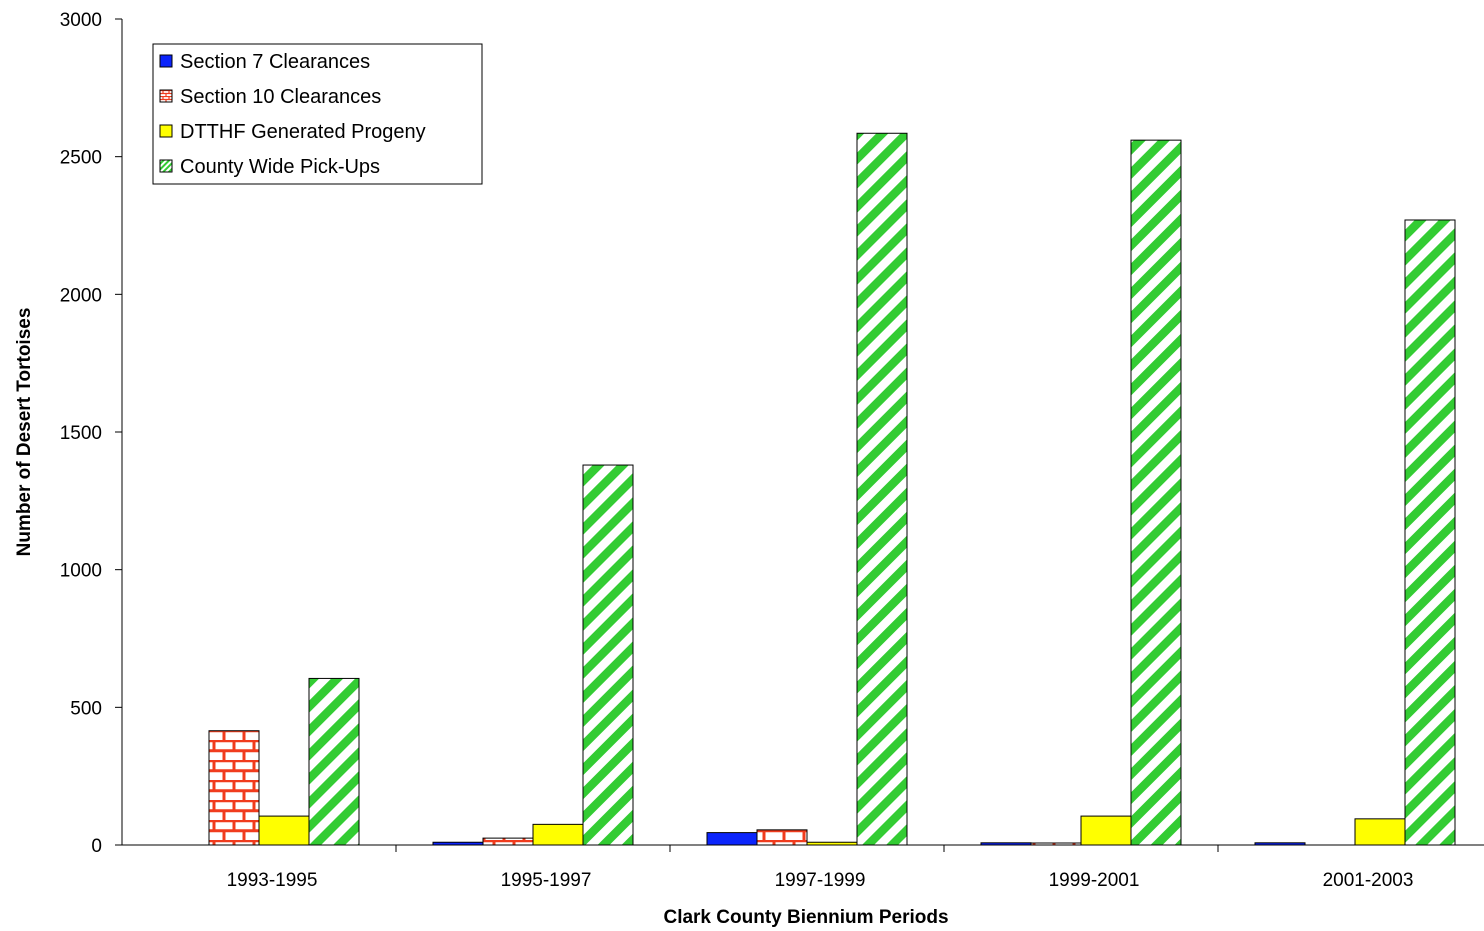 This screenshot has height=931, width=1484. What do you see at coordinates (820, 880) in the screenshot?
I see `x-tick-label: 1997-1999` at bounding box center [820, 880].